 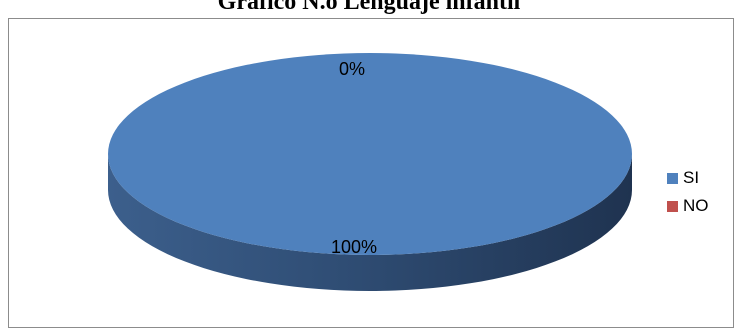 I want to click on legend-item-si: SI, so click(x=683, y=178).